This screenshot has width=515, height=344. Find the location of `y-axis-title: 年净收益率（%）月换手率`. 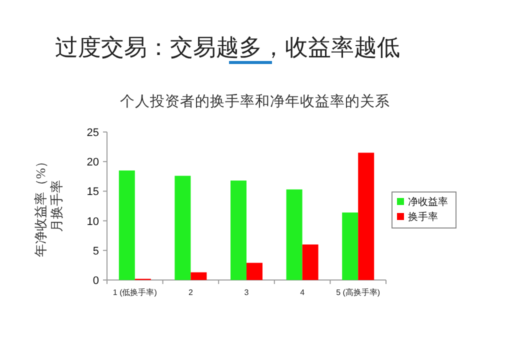

y-axis-title: 年净收益率（%）月换手率 is located at coordinates (48, 206).